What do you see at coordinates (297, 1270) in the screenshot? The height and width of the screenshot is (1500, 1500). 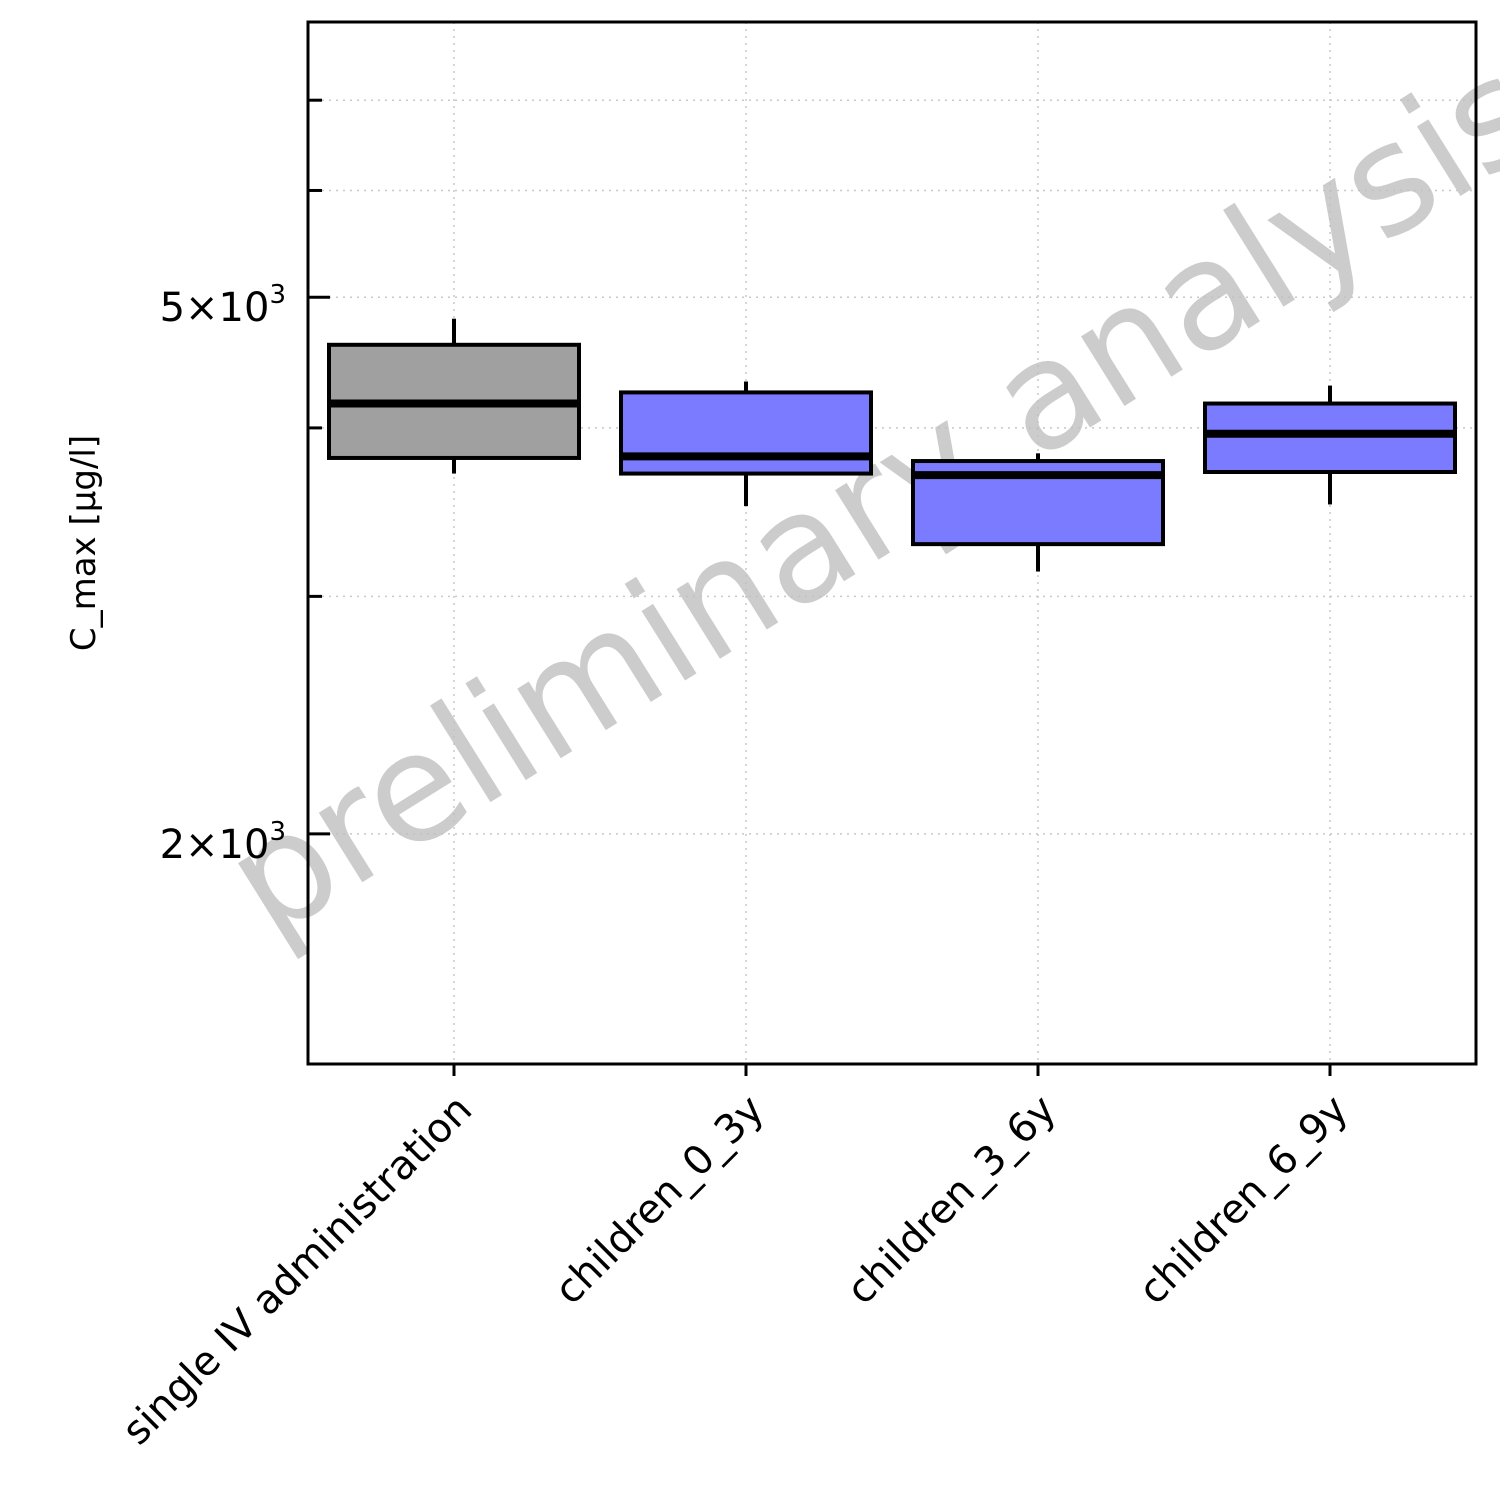 I see `x-tick-label: single IV administration` at bounding box center [297, 1270].